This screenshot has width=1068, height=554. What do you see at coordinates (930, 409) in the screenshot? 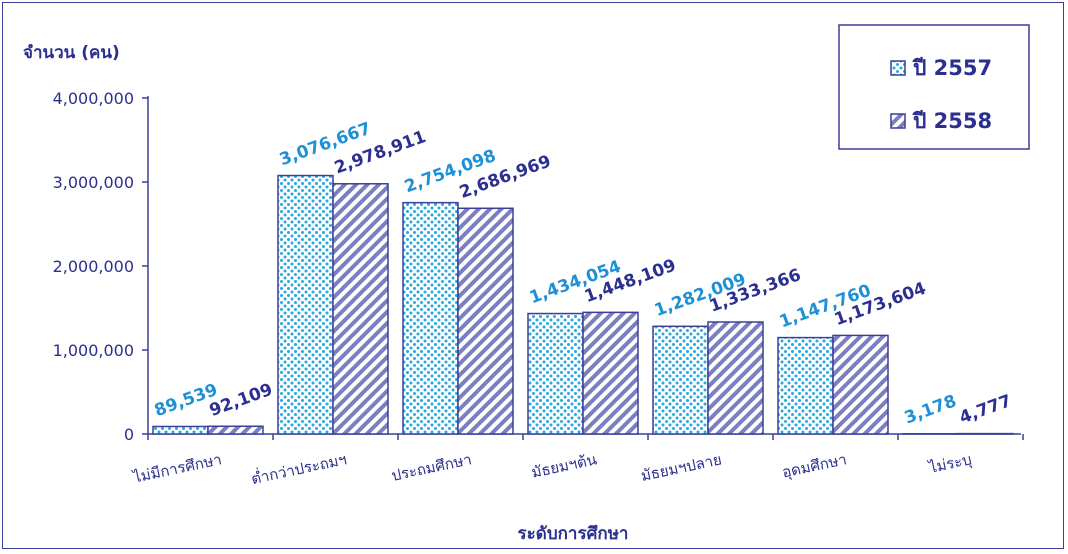
I see `value-label-2557: 3,178` at bounding box center [930, 409].